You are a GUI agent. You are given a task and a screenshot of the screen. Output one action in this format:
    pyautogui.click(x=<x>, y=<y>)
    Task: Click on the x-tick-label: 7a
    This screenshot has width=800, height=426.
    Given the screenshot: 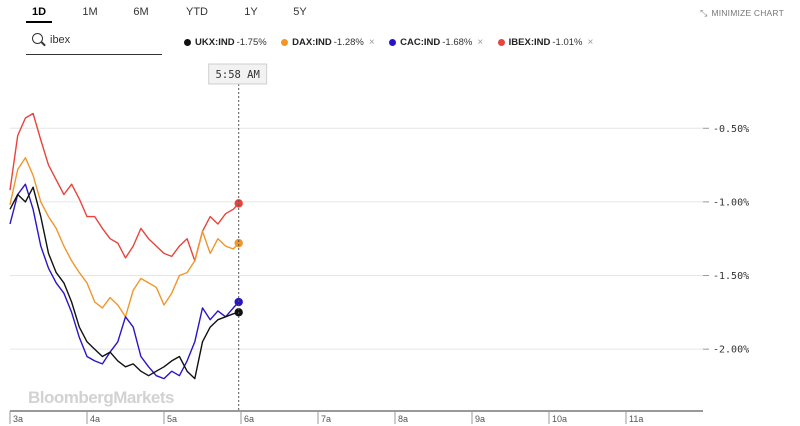 What is the action you would take?
    pyautogui.click(x=326, y=419)
    